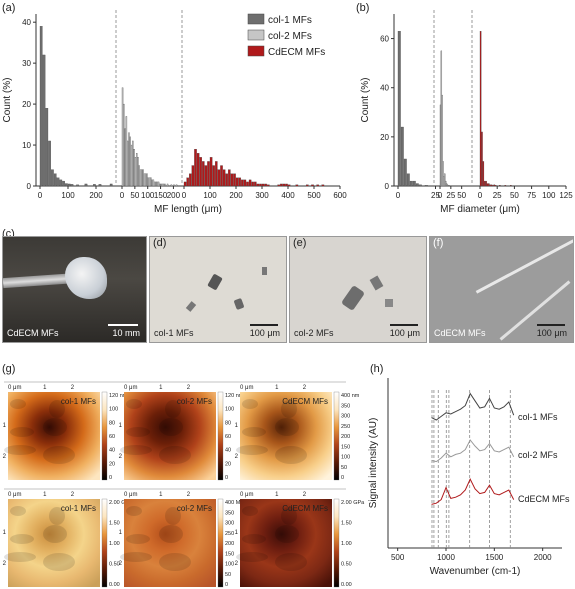 The image size is (575, 589). Describe the element at coordinates (345, 406) in the screenshot. I see `afm-colorbar-tick: 350` at that location.